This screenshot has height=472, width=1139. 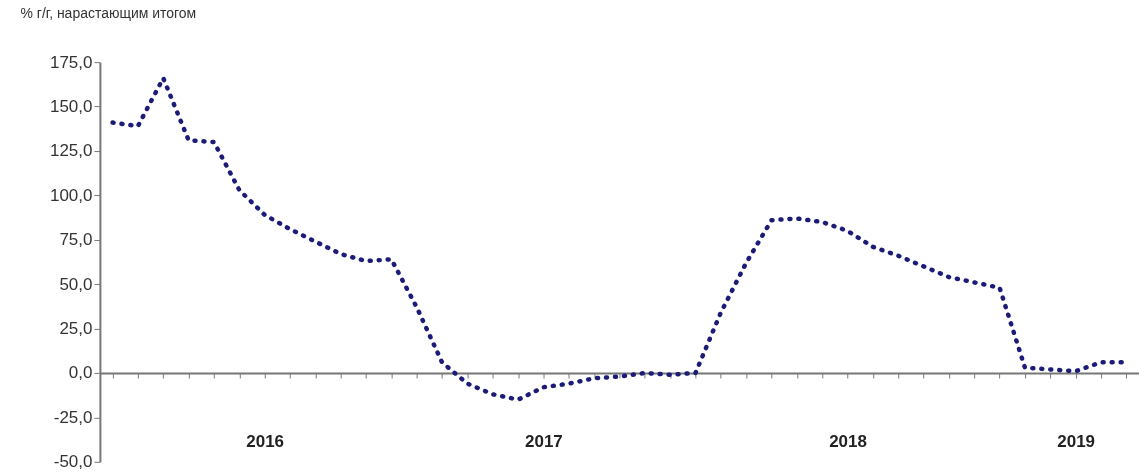 I want to click on x-tick-label: 2016, so click(x=265, y=442).